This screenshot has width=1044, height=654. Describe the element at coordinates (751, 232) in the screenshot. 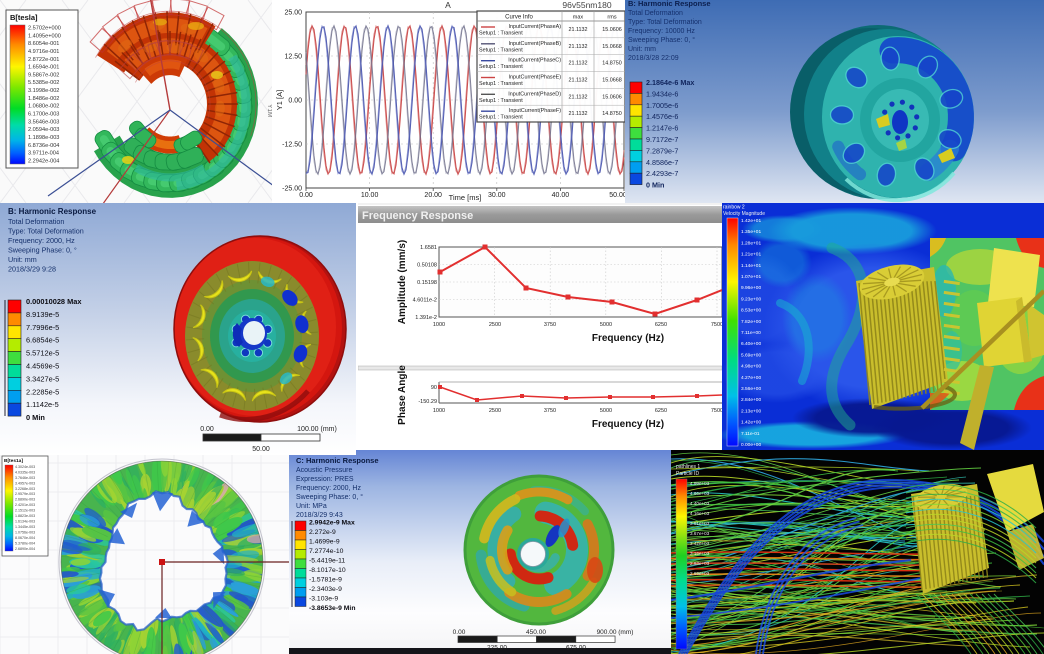

I see `svg-text: 1.35e+01` at that location.